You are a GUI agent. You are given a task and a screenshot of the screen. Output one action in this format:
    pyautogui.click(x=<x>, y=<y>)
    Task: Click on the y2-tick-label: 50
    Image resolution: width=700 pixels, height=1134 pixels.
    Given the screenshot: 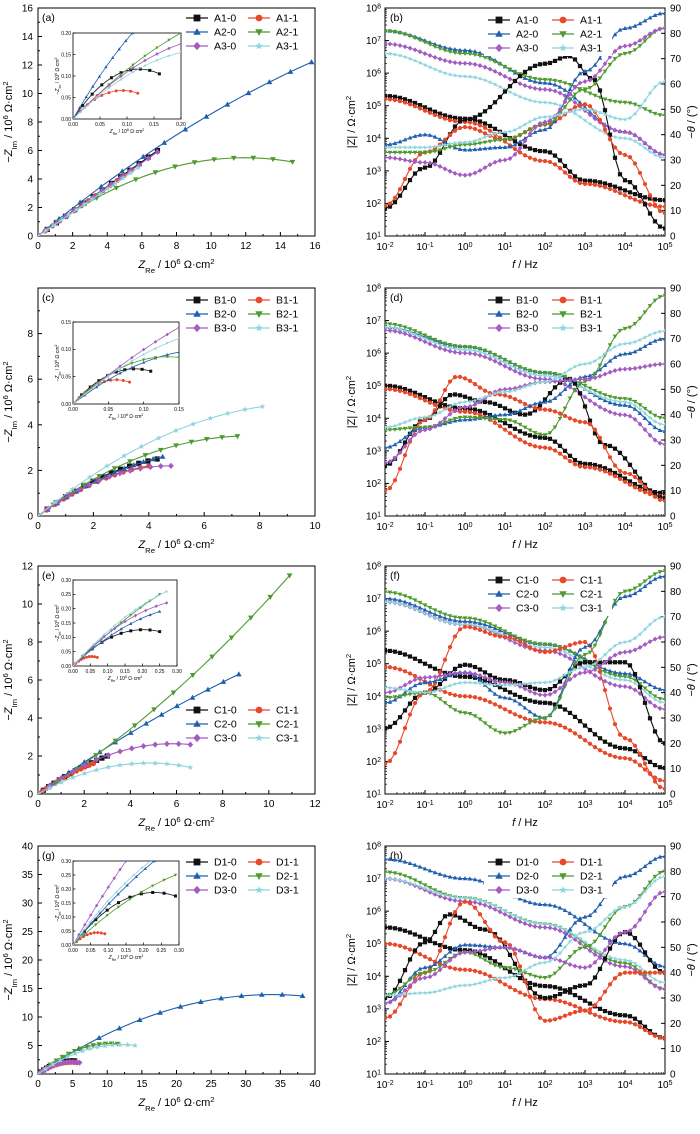 What is the action you would take?
    pyautogui.click(x=676, y=390)
    